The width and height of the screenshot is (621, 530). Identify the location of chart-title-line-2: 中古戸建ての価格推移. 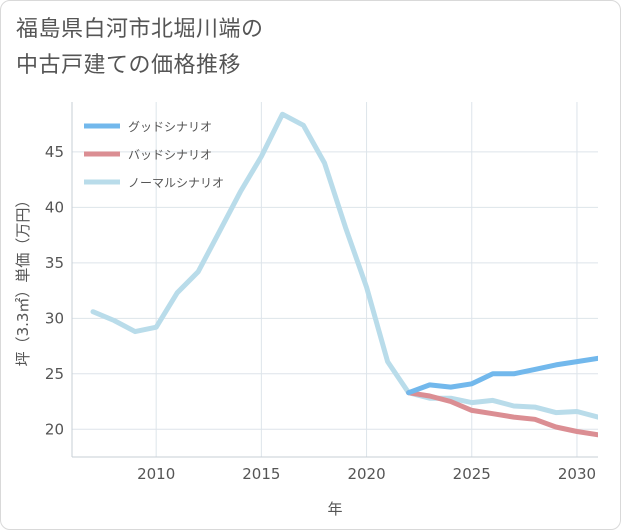
(129, 65).